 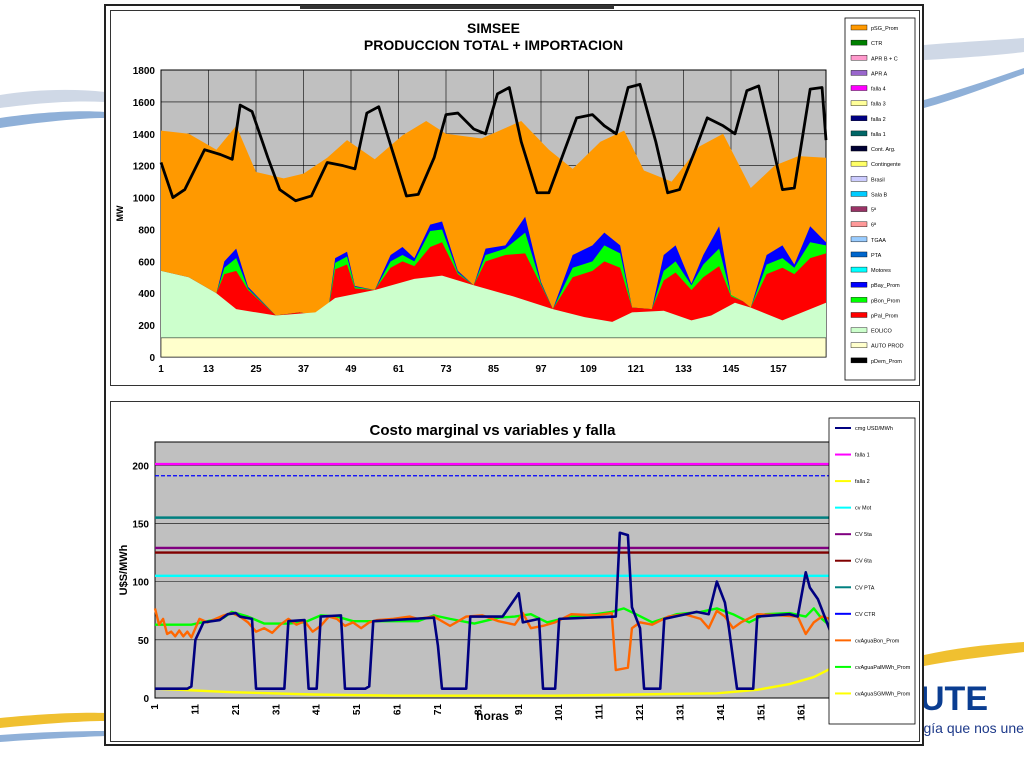 I want to click on chart1-legend-label-ctr: CTR, so click(x=876, y=44).